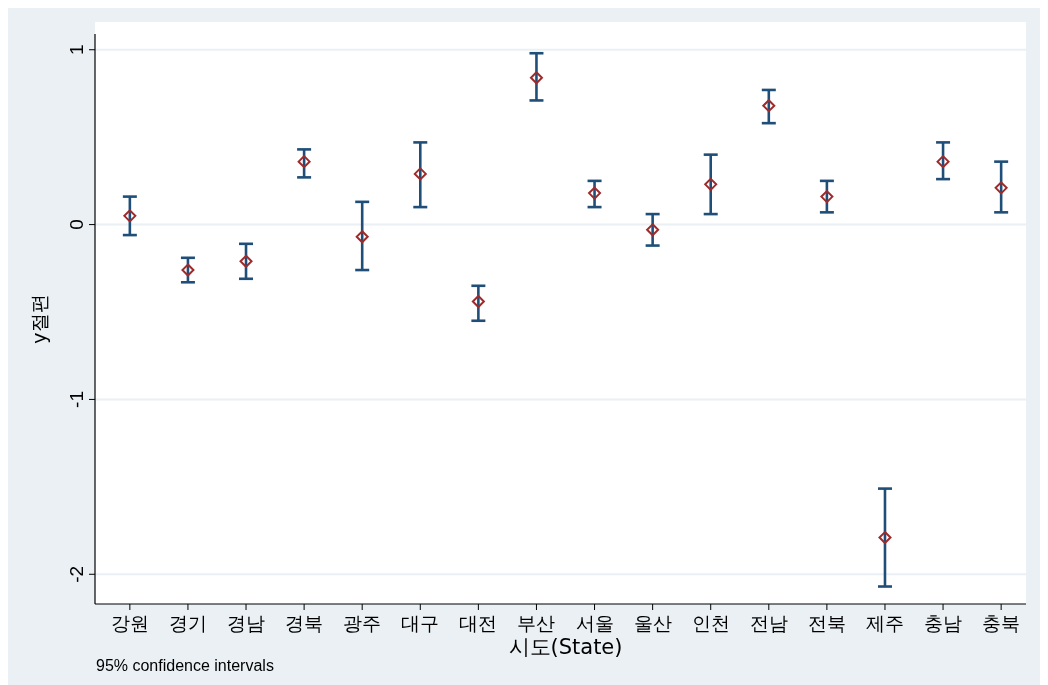 This screenshot has width=1048, height=685. Describe the element at coordinates (1001, 623) in the screenshot. I see `x-tick-label: 충북` at that location.